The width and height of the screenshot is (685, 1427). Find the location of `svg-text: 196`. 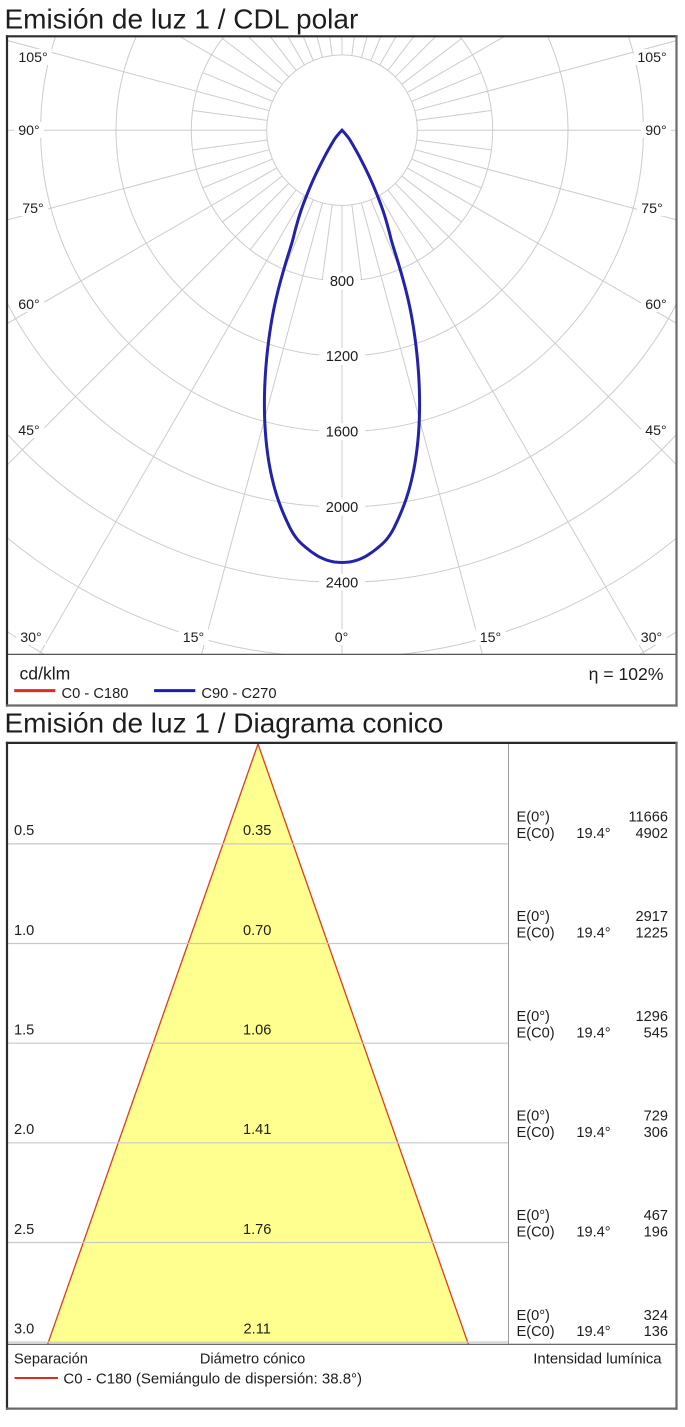

svg-text: 196 is located at coordinates (656, 1233).